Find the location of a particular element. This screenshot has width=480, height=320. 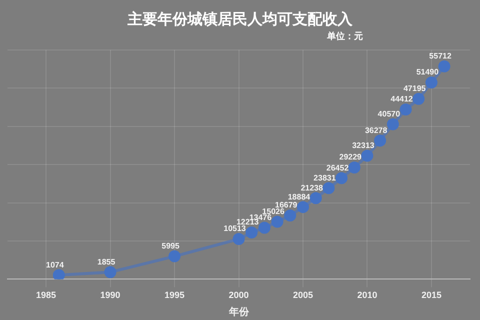

chart-title: 主要年份城镇居民人均可支配收入 is located at coordinates (240, 19).